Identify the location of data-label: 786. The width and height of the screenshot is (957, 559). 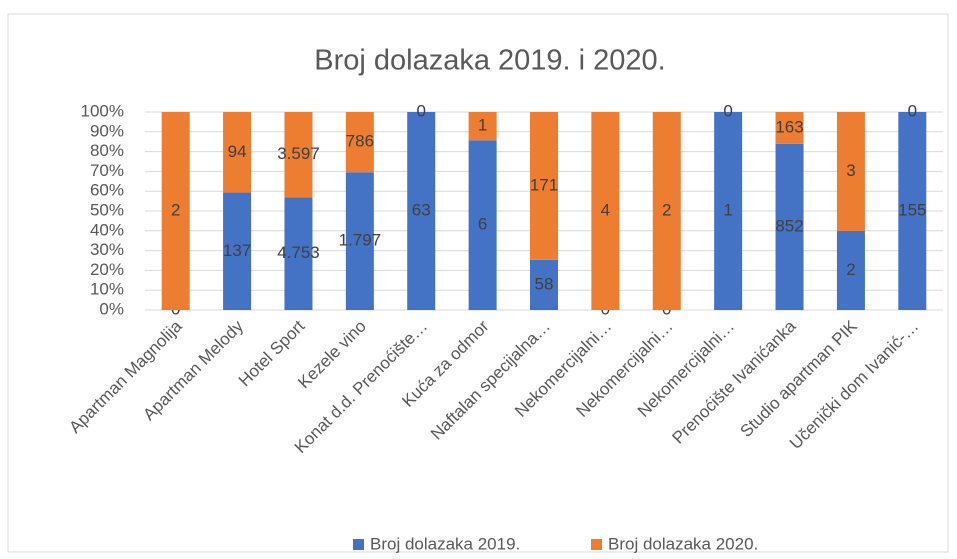
(360, 141).